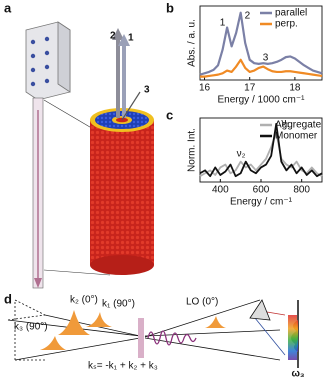 The image size is (327, 377). Describe the element at coordinates (202, 302) in the screenshot. I see `beam-label: LO (0°)` at that location.